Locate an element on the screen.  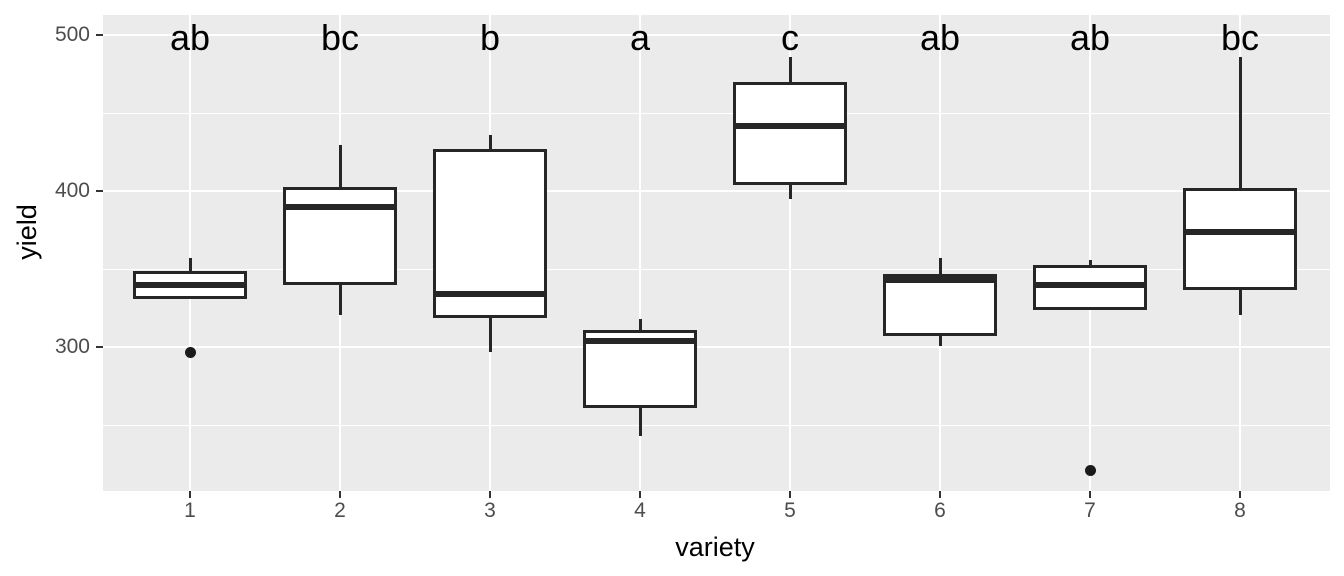
x-axis-tick-label: 8 is located at coordinates (1240, 510).